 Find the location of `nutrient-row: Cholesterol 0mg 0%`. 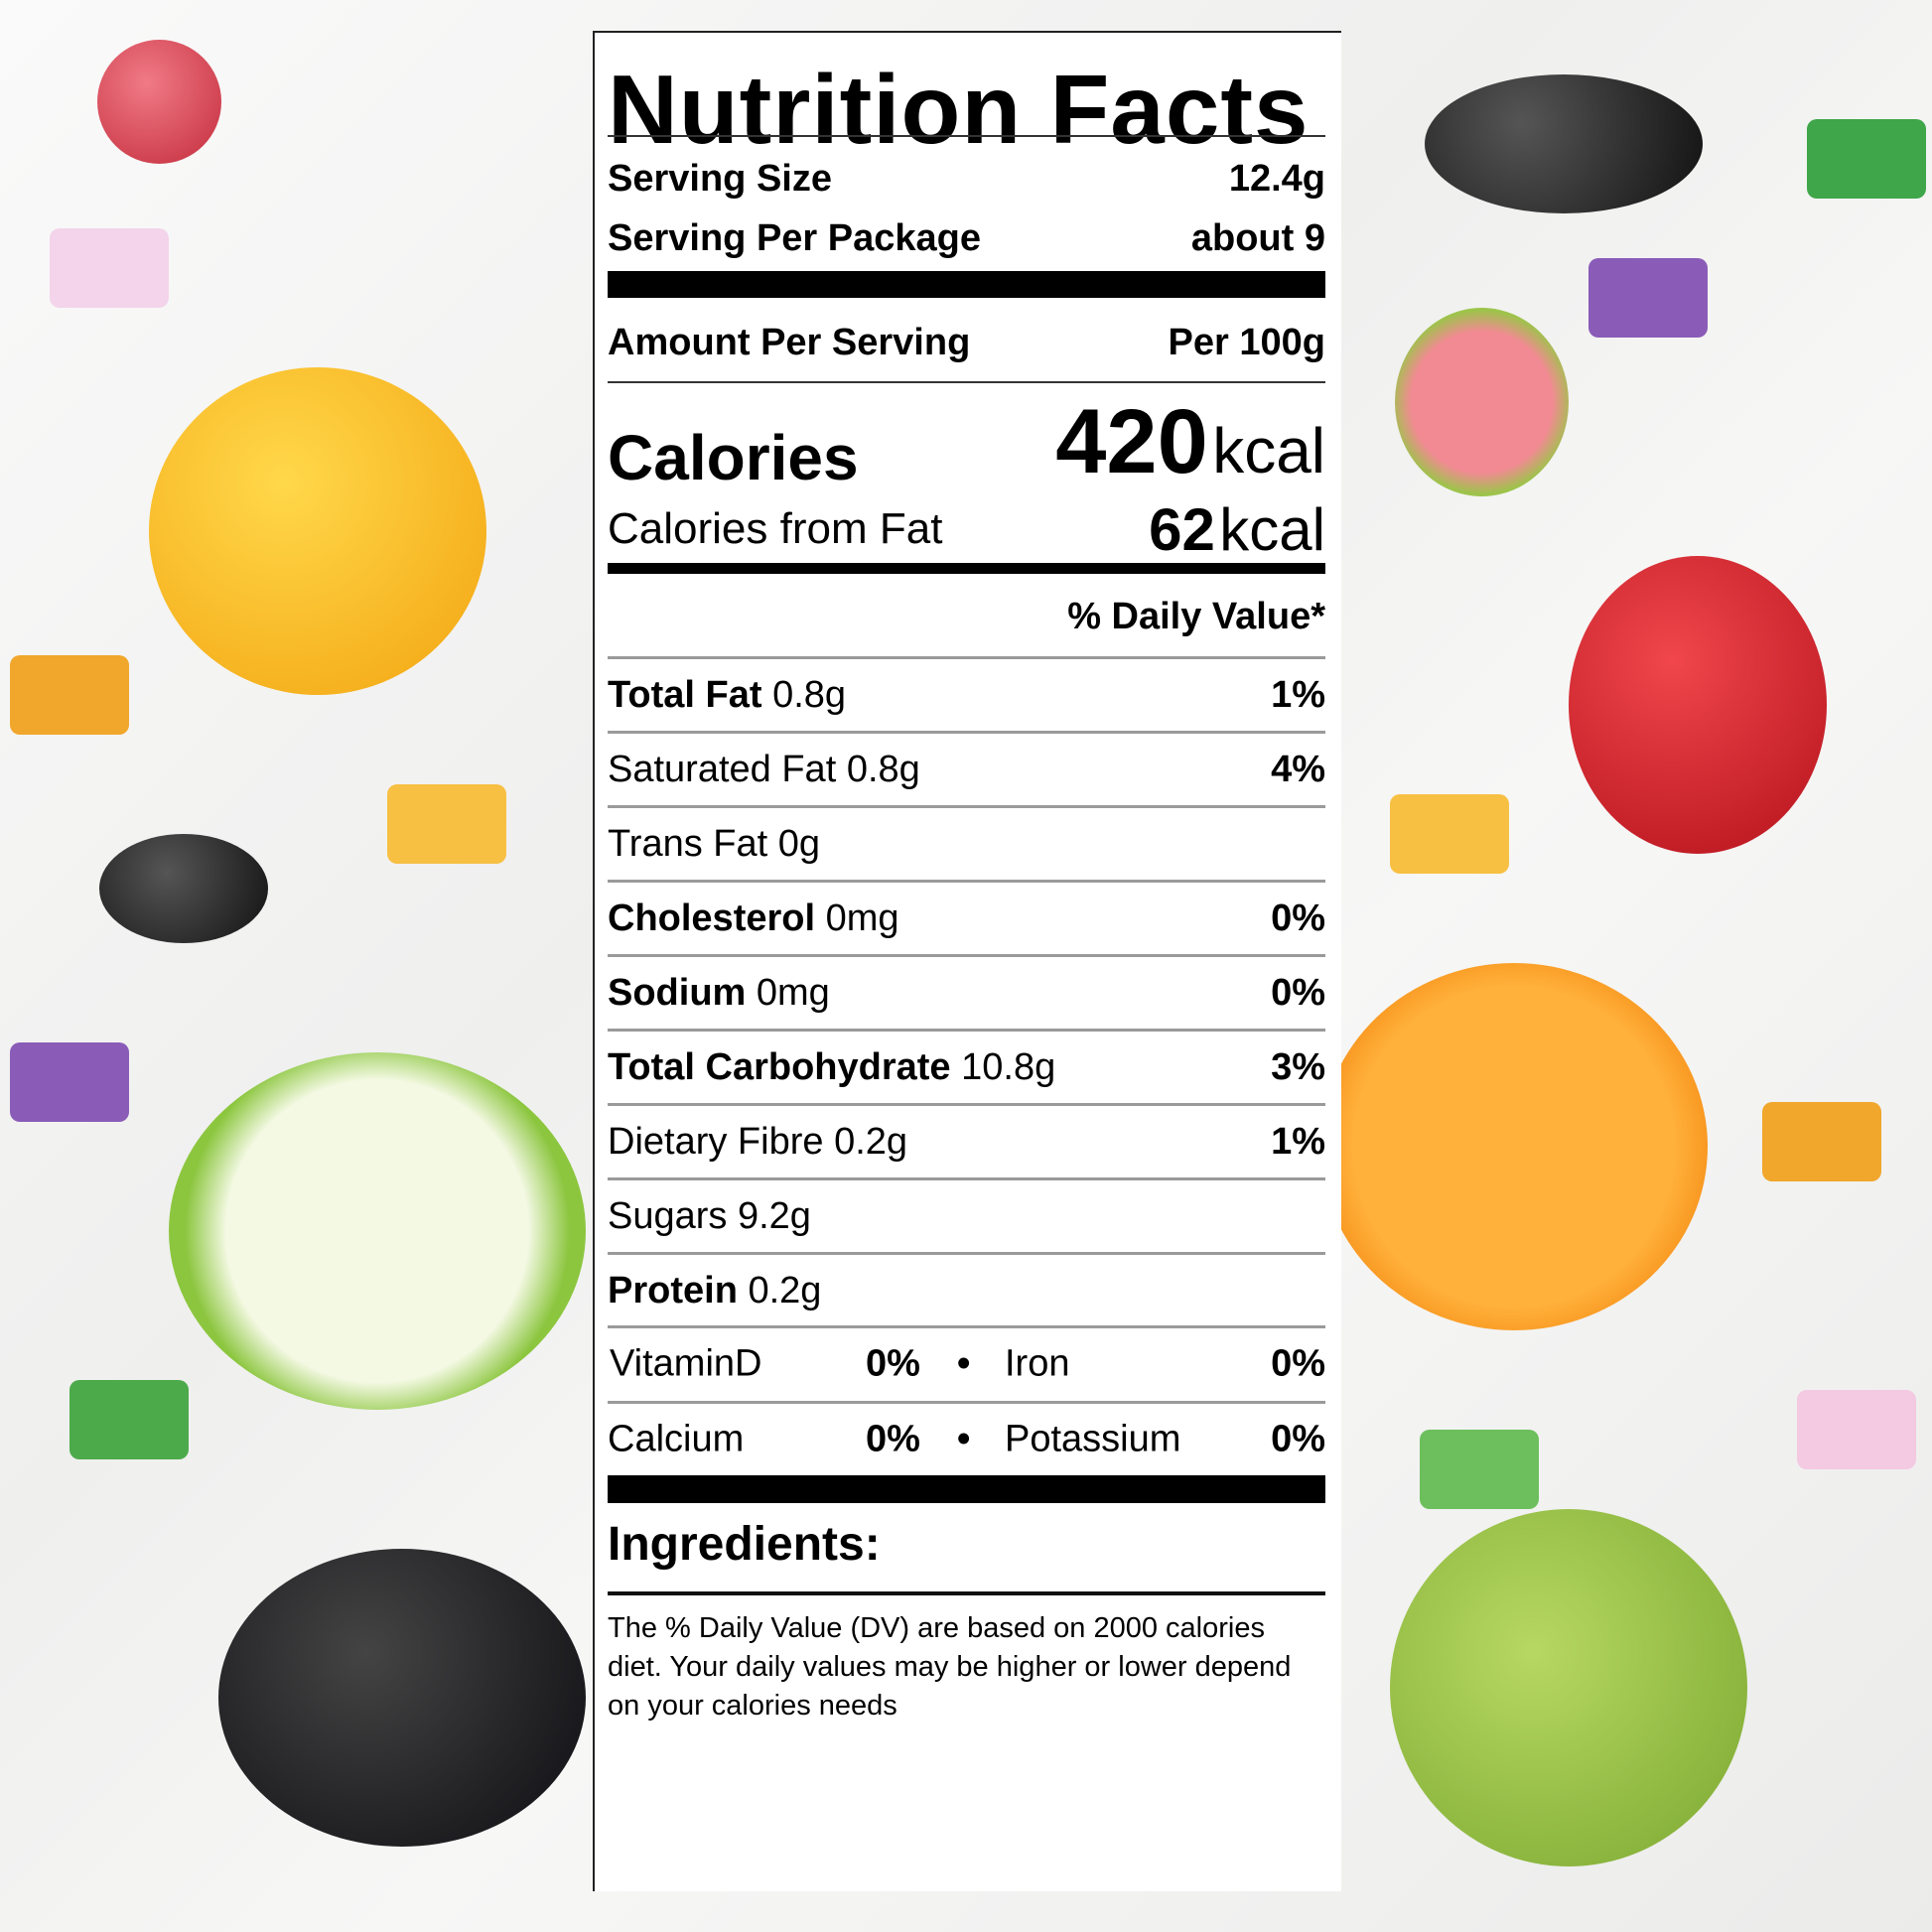

nutrient-row: Cholesterol 0mg 0% is located at coordinates (967, 918).